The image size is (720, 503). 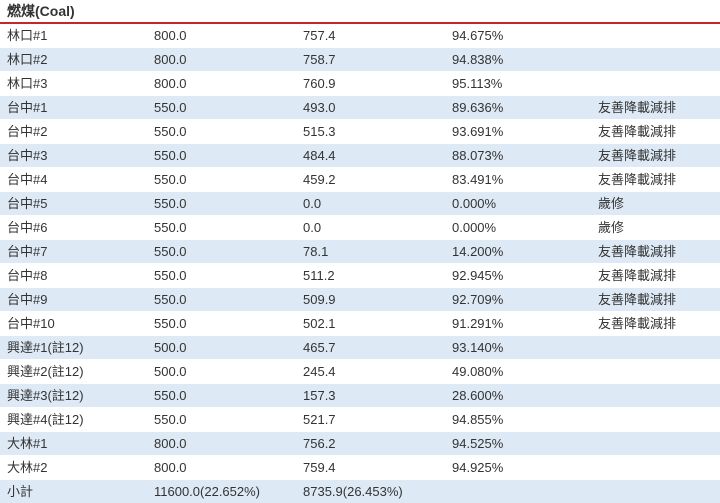 I want to click on cell-output-ratio: 94.925%, so click(x=518, y=468).